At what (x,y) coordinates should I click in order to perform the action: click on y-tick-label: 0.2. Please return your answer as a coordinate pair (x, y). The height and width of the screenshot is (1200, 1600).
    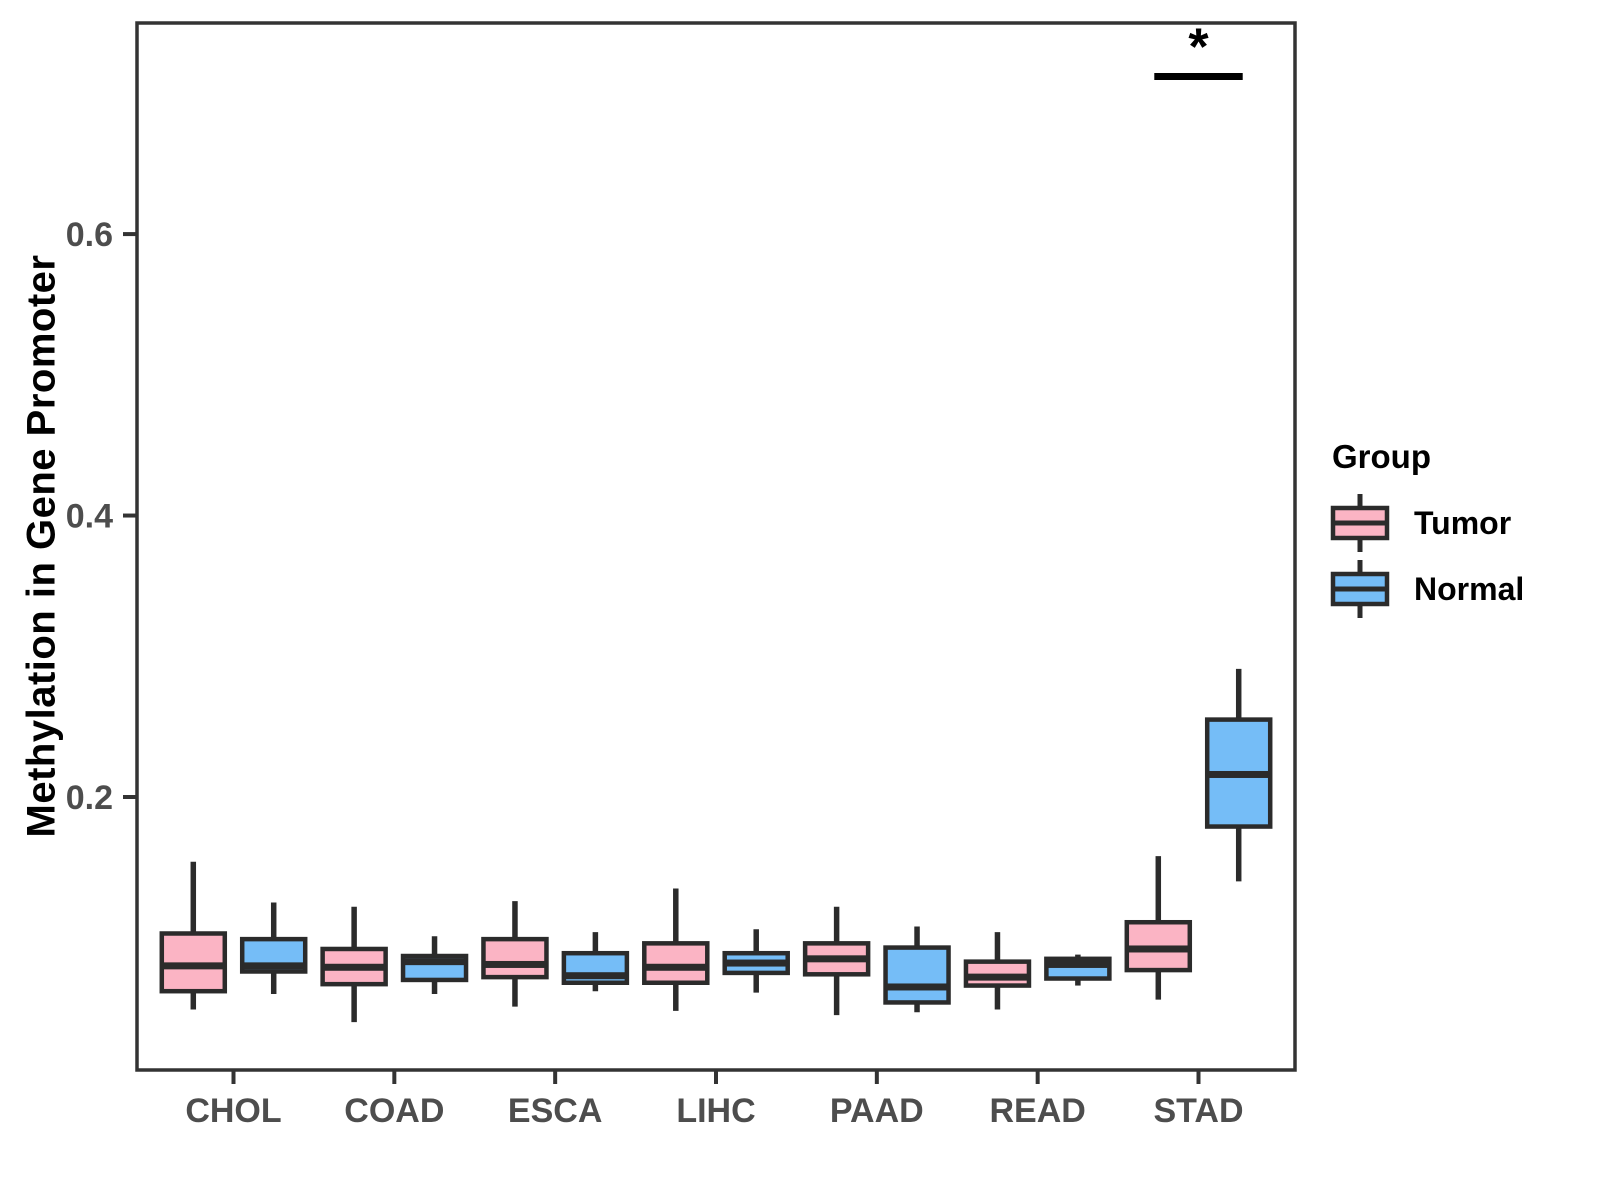
    Looking at the image, I should click on (89, 798).